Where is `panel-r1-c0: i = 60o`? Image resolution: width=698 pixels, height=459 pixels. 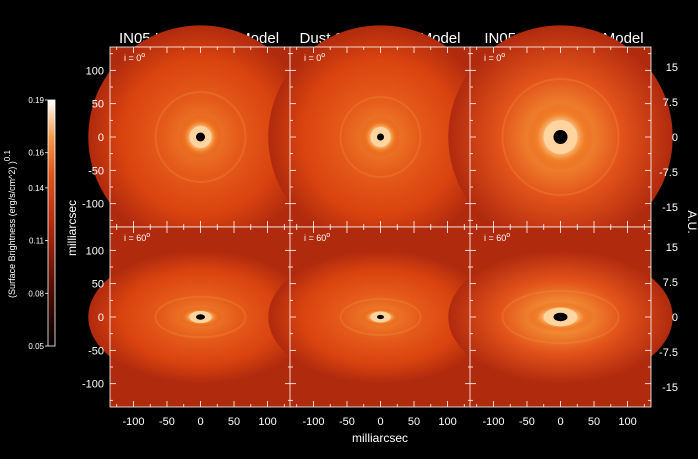 panel-r1-c0: i = 60o is located at coordinates (200, 317).